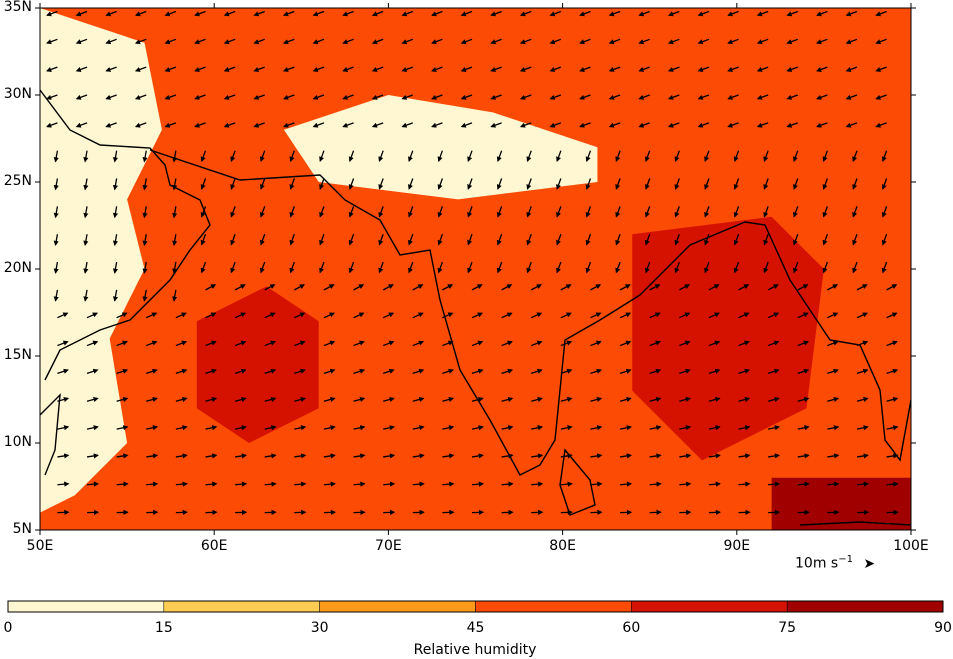  What do you see at coordinates (17, 94) in the screenshot?
I see `y-tick-label: 30N` at bounding box center [17, 94].